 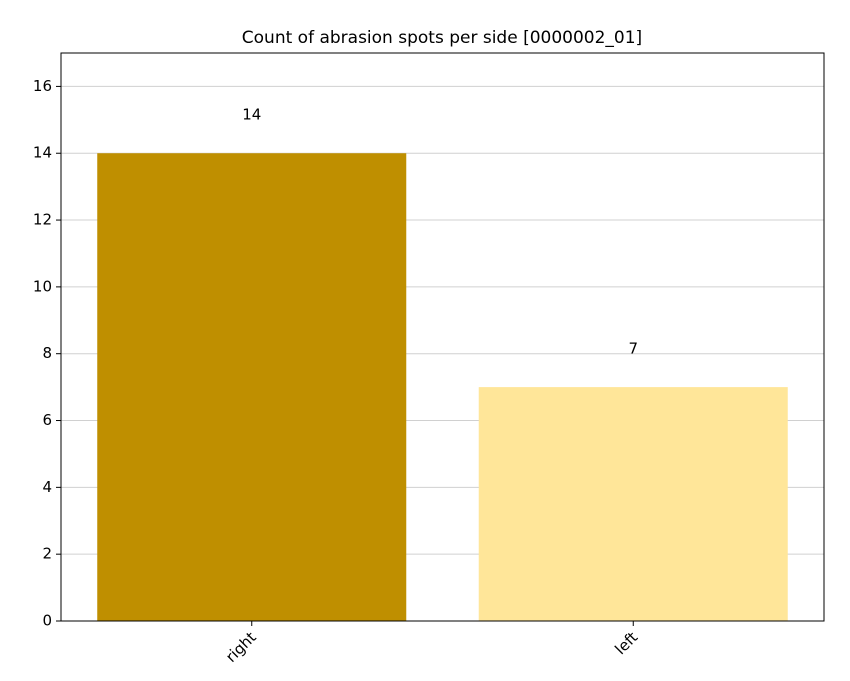 What do you see at coordinates (47, 353) in the screenshot?
I see `y-tick-label: 8` at bounding box center [47, 353].